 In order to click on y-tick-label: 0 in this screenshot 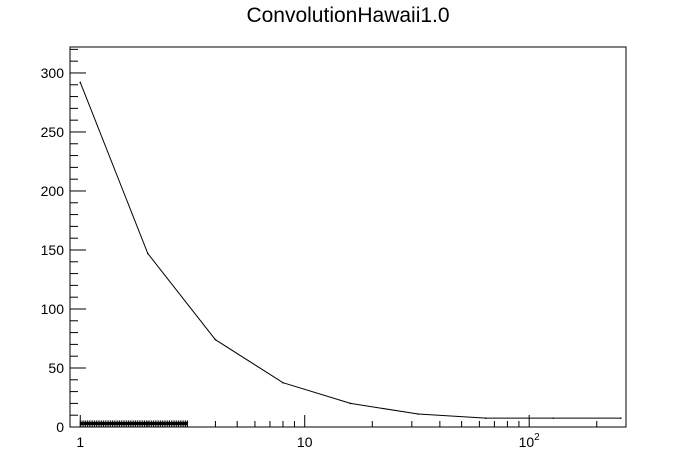, I will do `click(60, 427)`.